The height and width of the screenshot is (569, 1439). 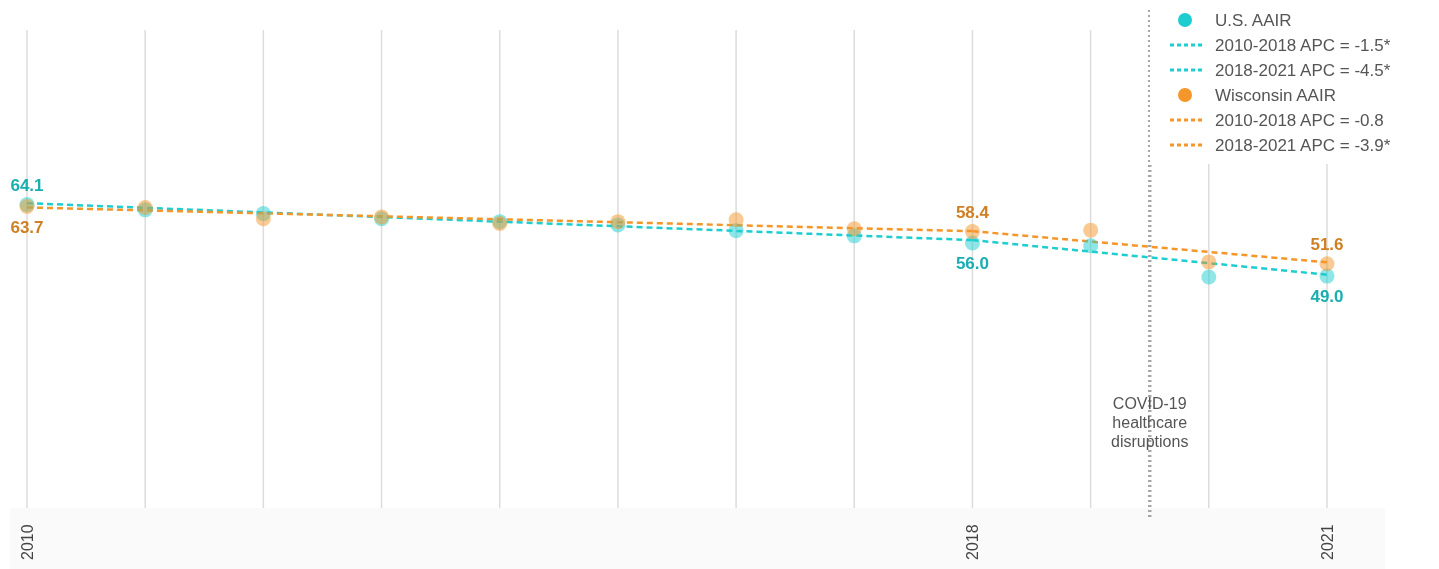 What do you see at coordinates (1303, 145) in the screenshot?
I see `legend-label: 2018-2021 APC = -3.9*` at bounding box center [1303, 145].